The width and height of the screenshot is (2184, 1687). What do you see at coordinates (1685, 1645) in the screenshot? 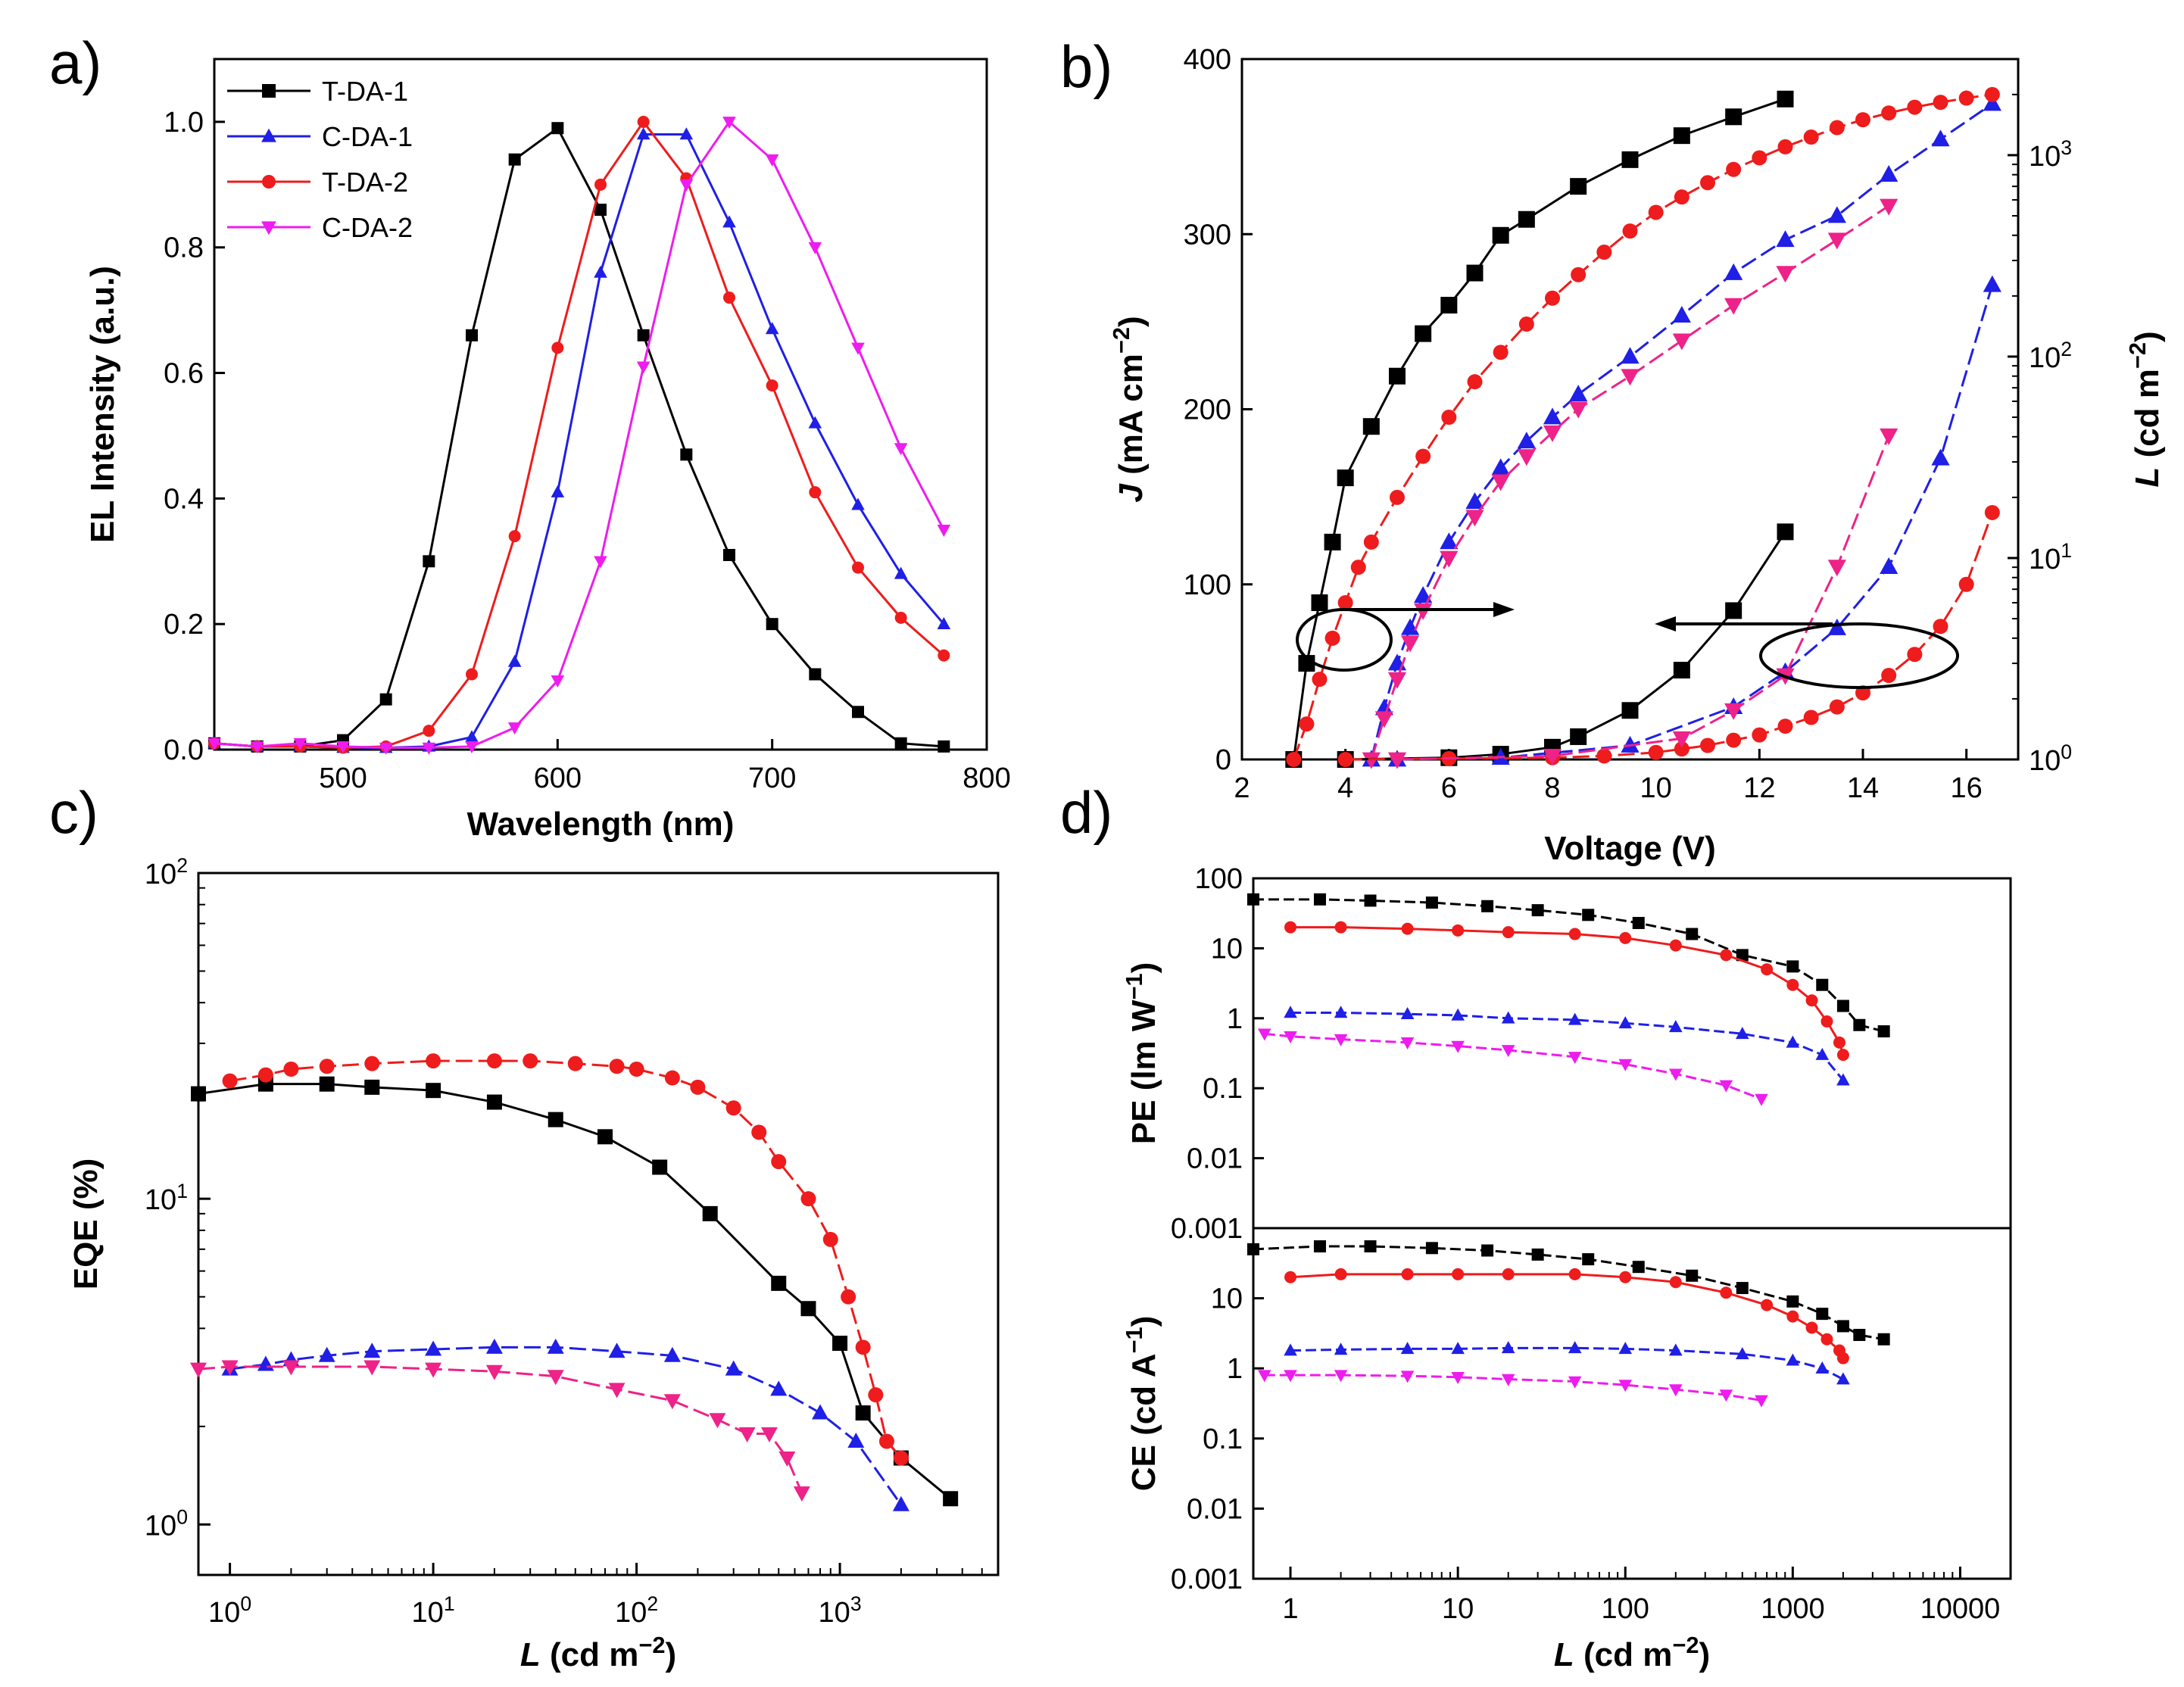
I see `x-axis-title-d-sup: −2` at bounding box center [1685, 1645].